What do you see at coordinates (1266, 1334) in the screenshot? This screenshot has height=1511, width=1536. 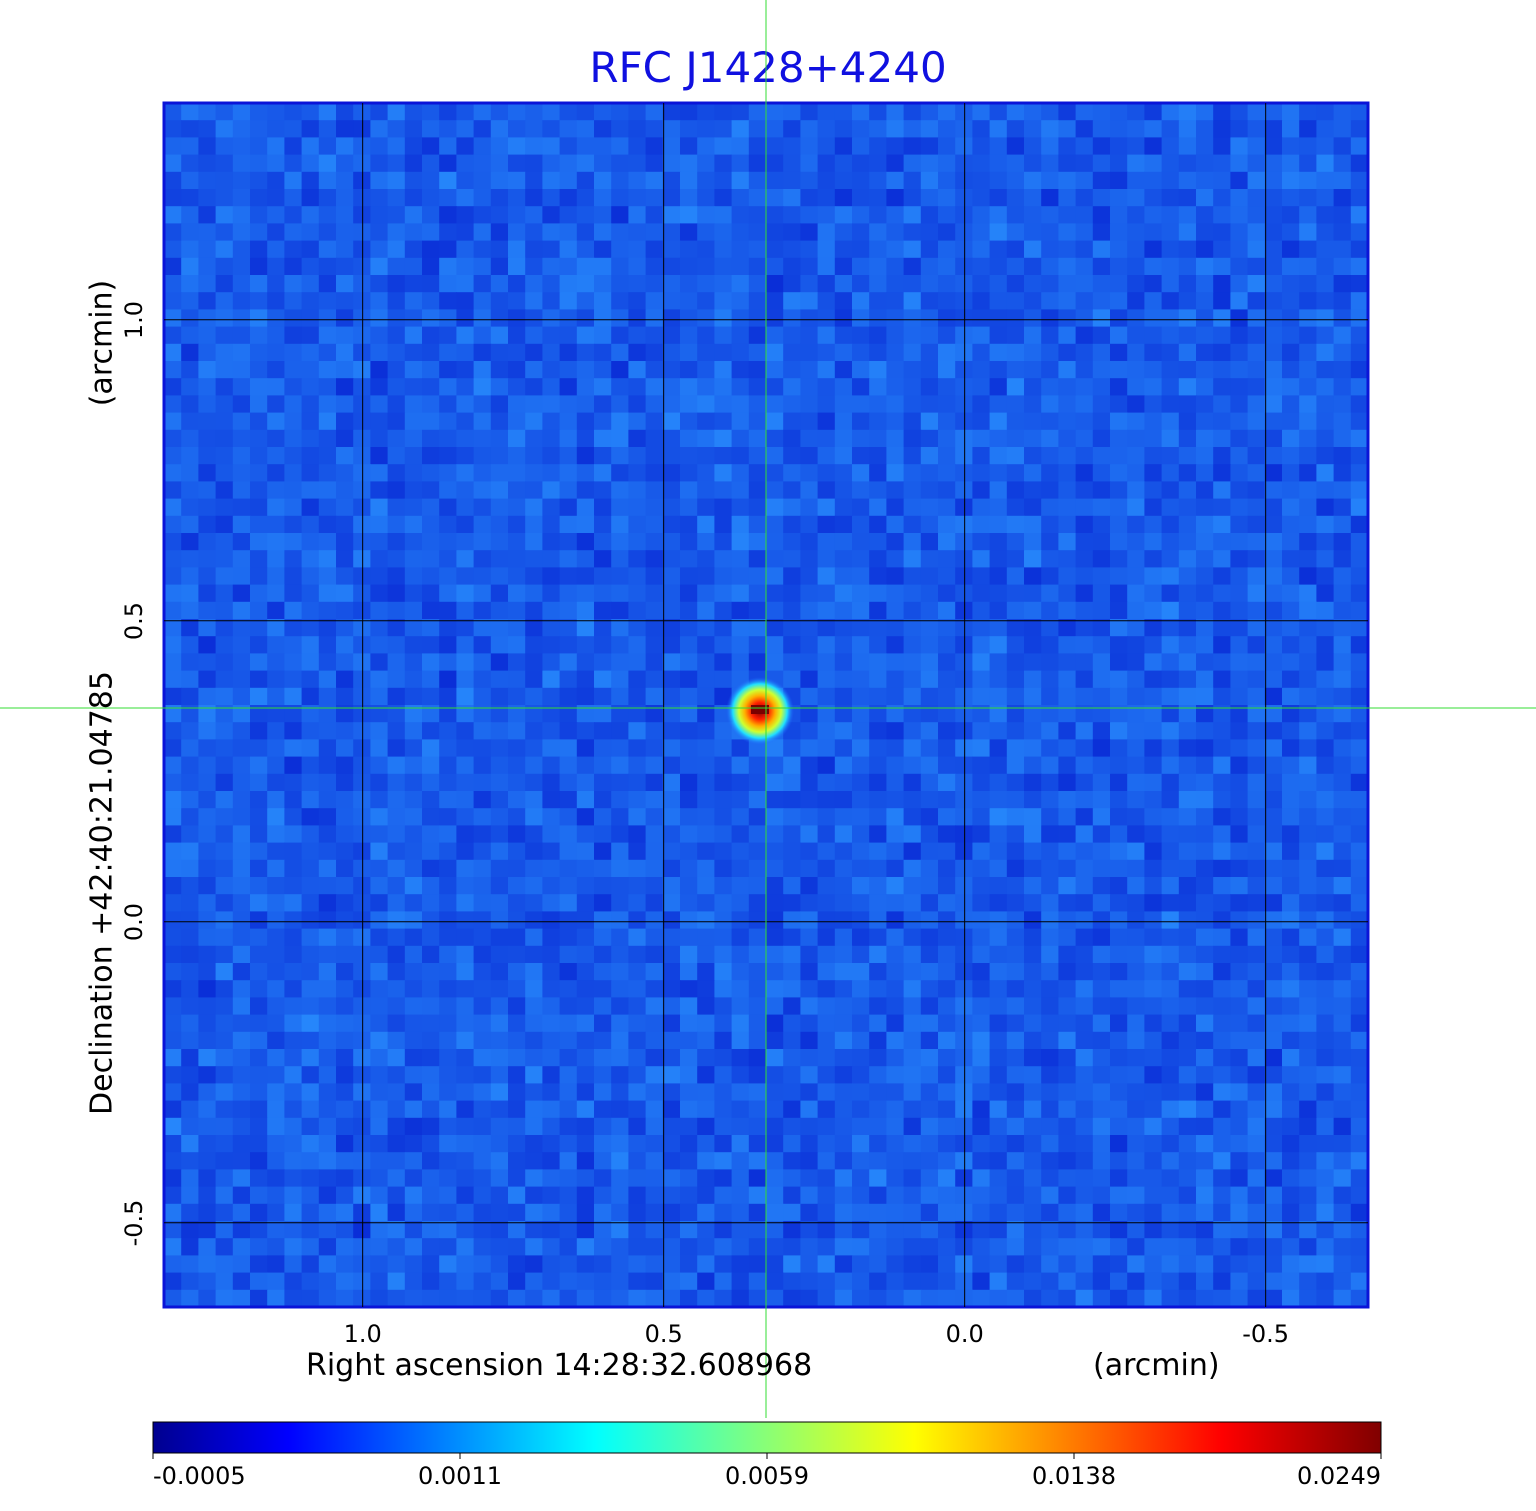 I see `x-tick-label: -0.5` at bounding box center [1266, 1334].